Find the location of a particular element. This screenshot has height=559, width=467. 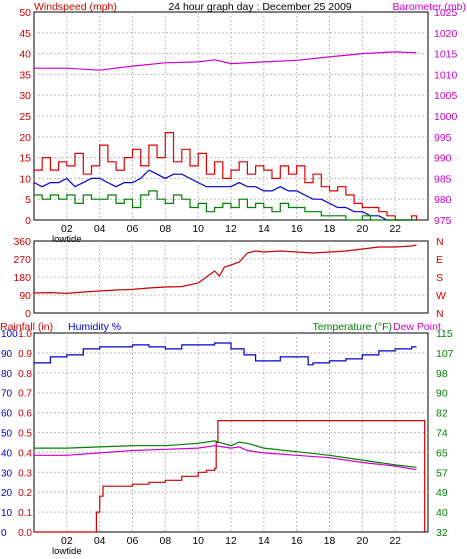

humidity-tick-label: 70 is located at coordinates (7, 394).